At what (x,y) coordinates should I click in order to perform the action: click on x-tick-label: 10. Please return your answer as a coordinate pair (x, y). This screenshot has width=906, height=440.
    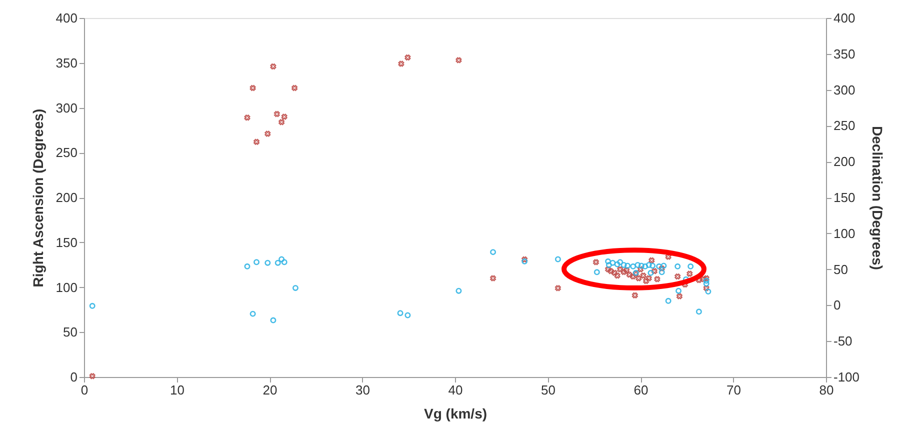
    Looking at the image, I should click on (177, 390).